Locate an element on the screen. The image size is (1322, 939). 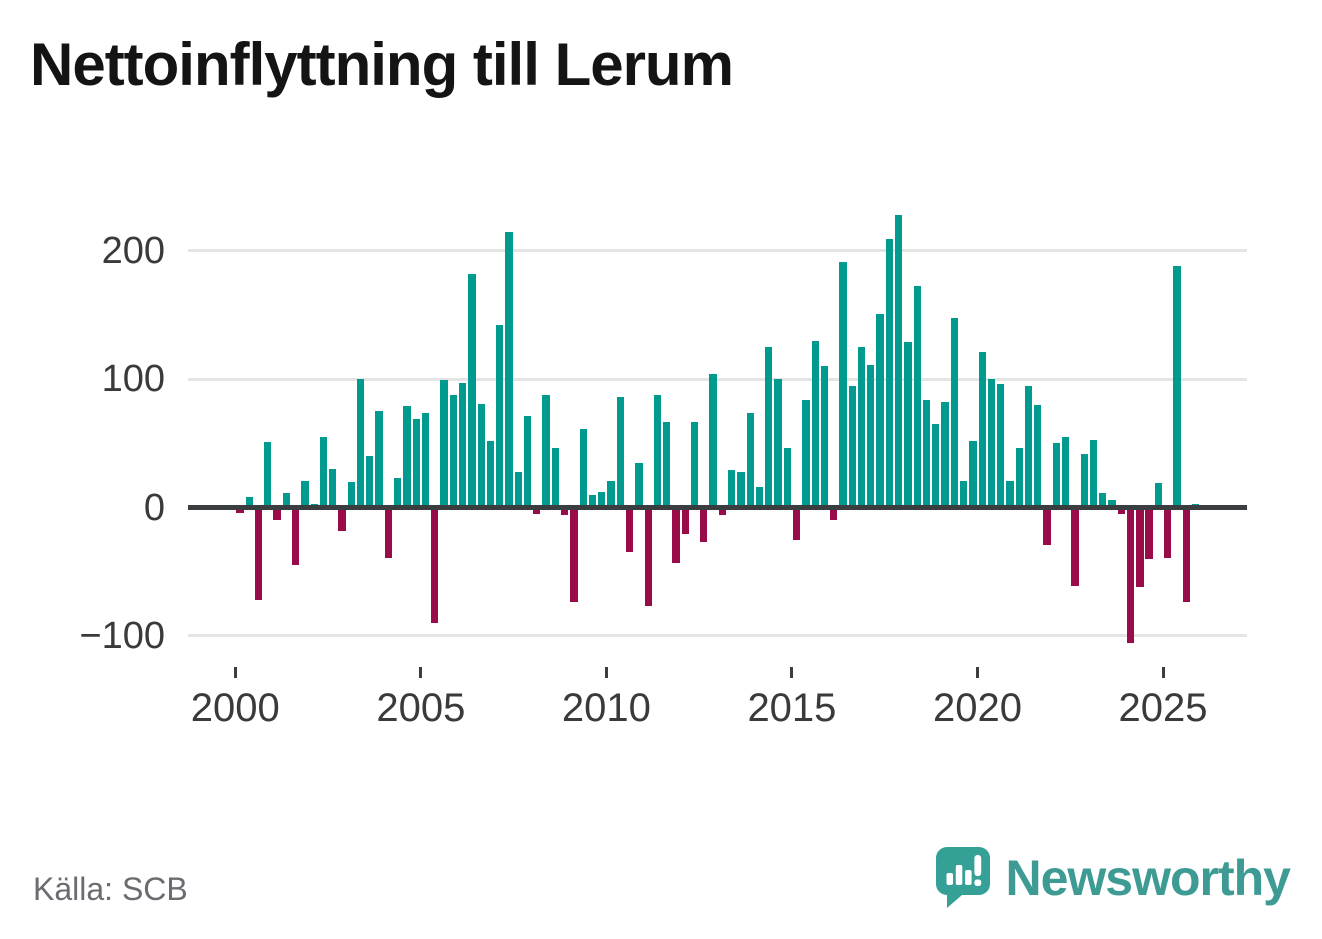
bar-2006-q4 is located at coordinates (490, 474).